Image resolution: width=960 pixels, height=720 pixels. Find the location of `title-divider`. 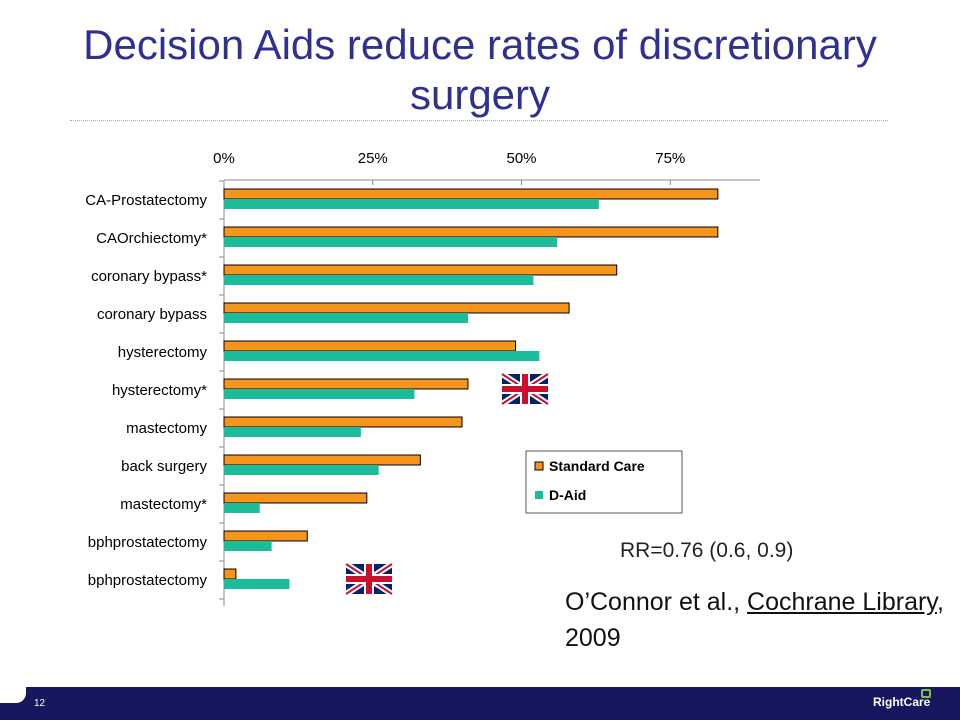

title-divider is located at coordinates (479, 120).